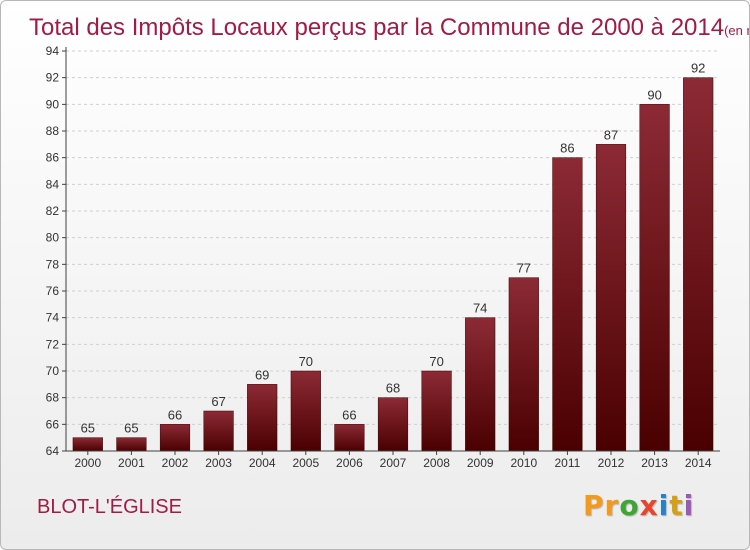 The width and height of the screenshot is (750, 550). What do you see at coordinates (53, 78) in the screenshot?
I see `y-tick-label: 92` at bounding box center [53, 78].